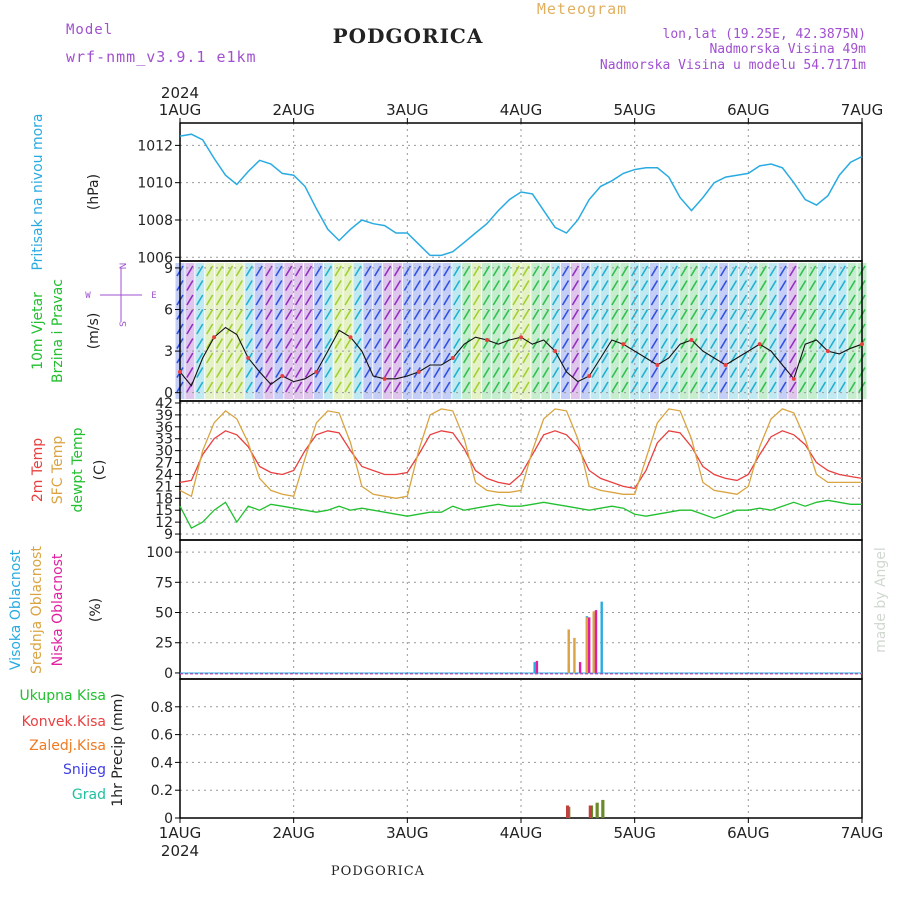 This screenshot has height=900, width=900. Describe the element at coordinates (164, 428) in the screenshot. I see `y-tick-label: 36` at that location.